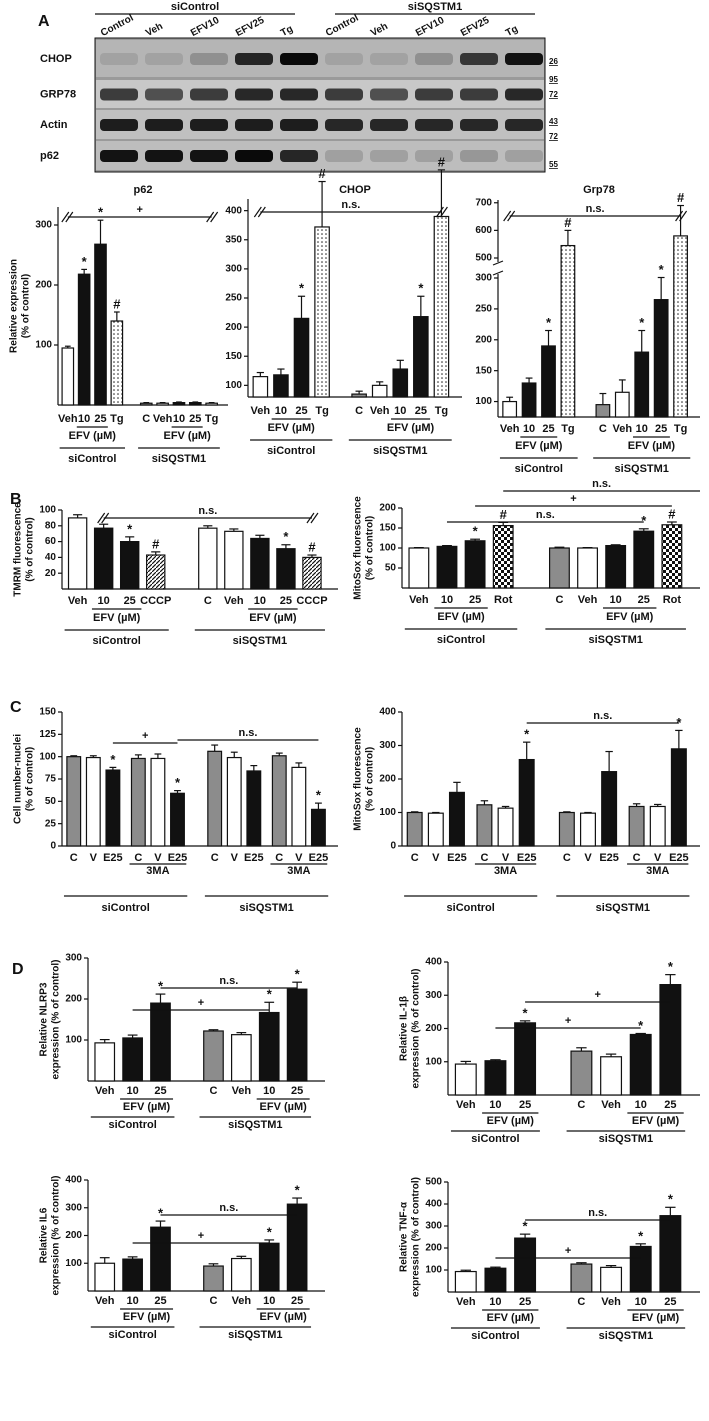 Image resolution: width=709 pixels, height=1421 pixels. Describe the element at coordinates (233, 356) in the screenshot. I see `y-tick-label: 150` at that location.